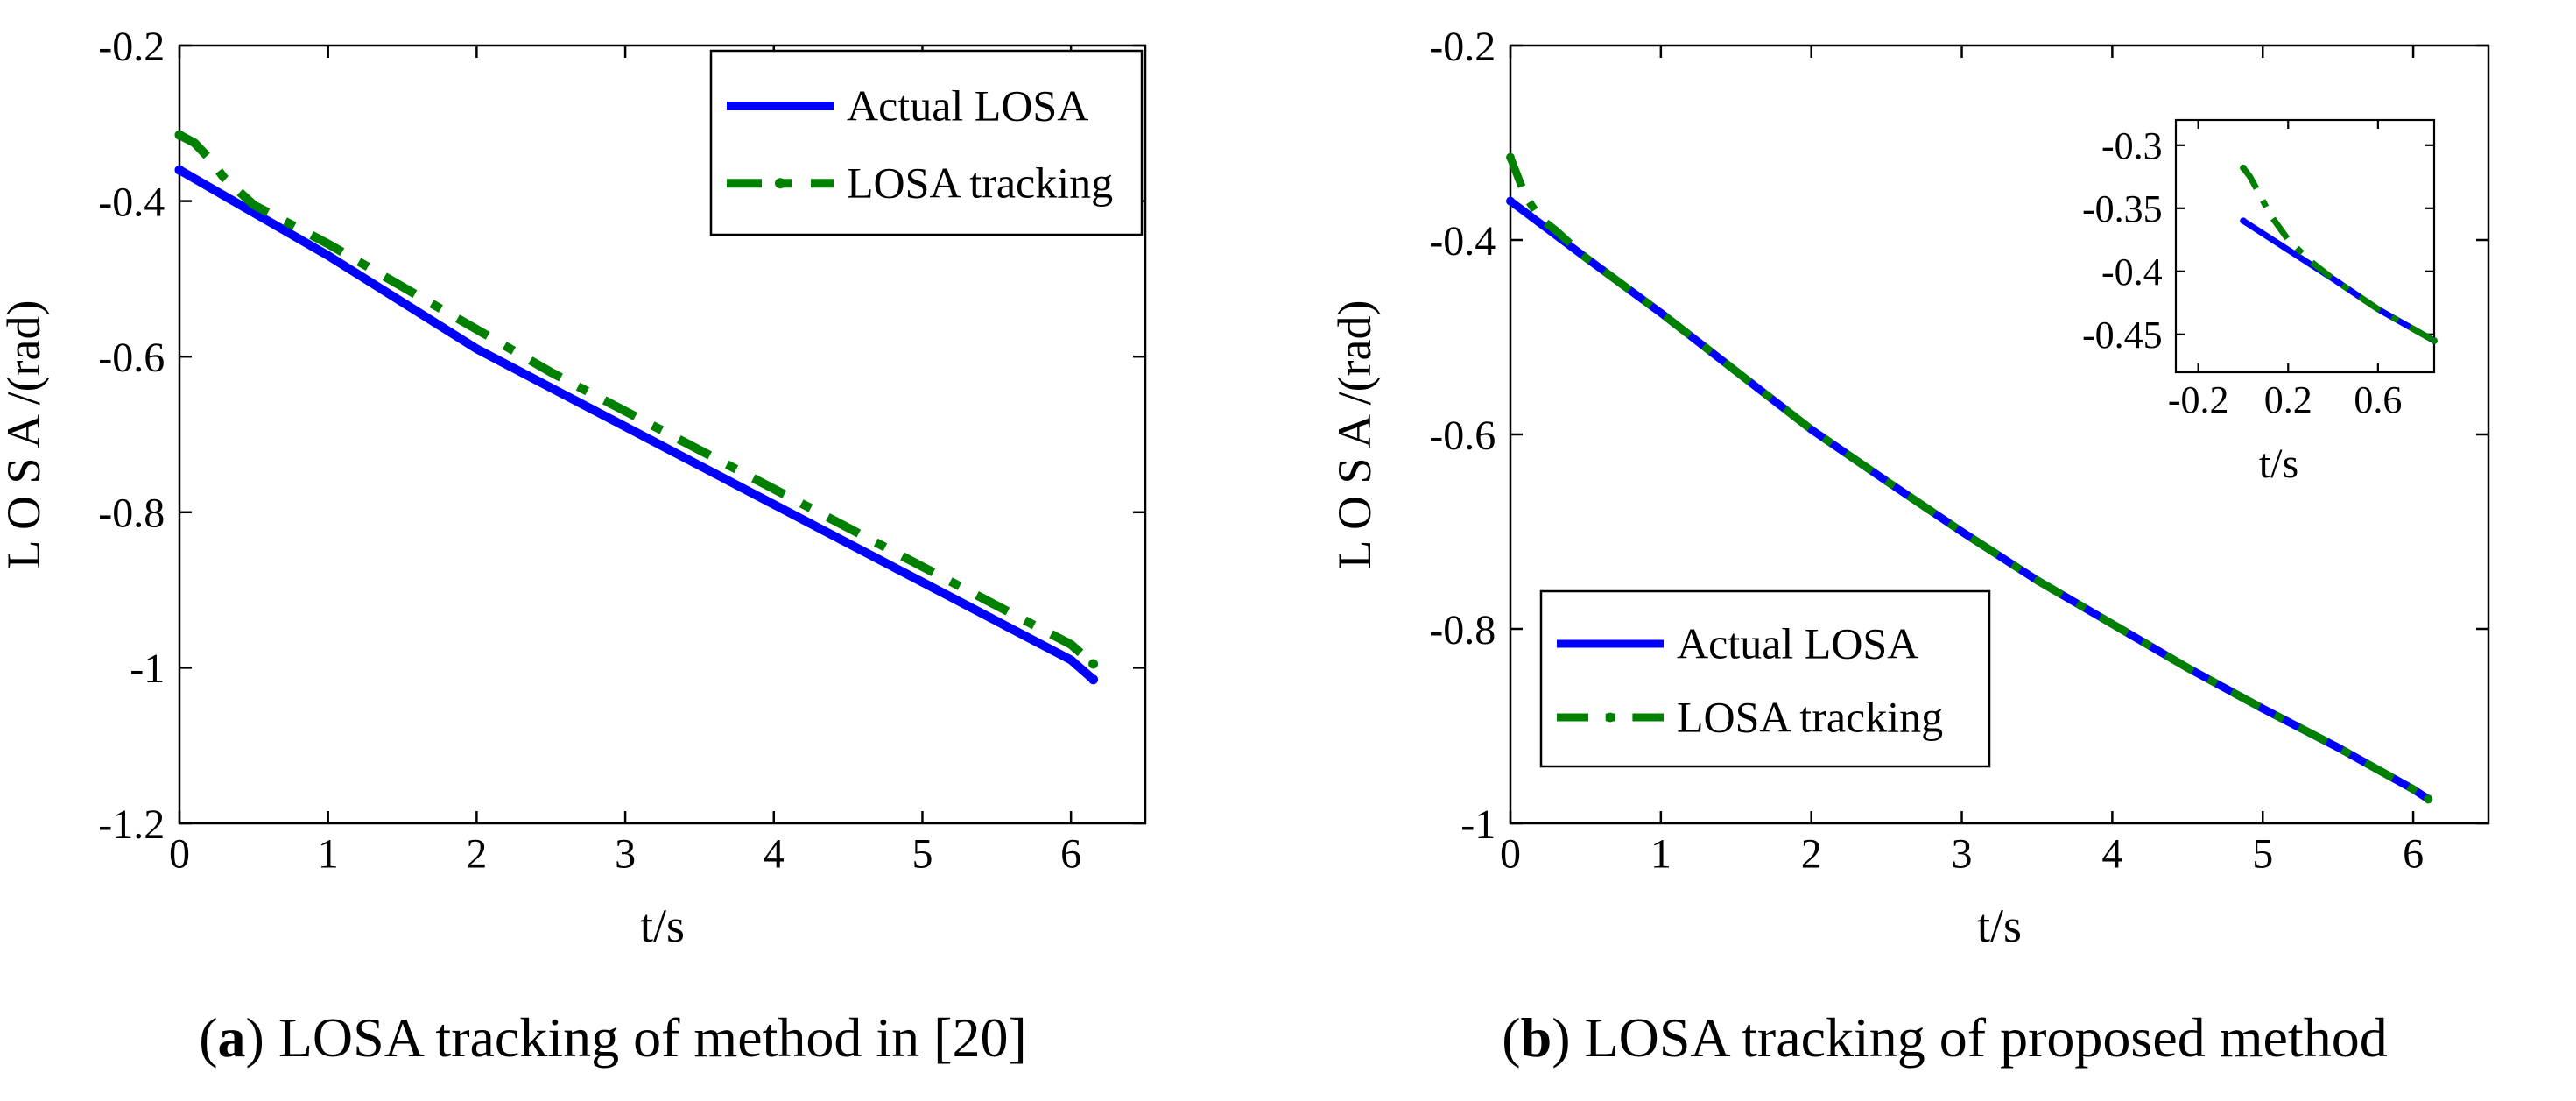  What do you see at coordinates (2132, 272) in the screenshot?
I see `y-tick-label-1-inset-2: -0.4` at bounding box center [2132, 272].